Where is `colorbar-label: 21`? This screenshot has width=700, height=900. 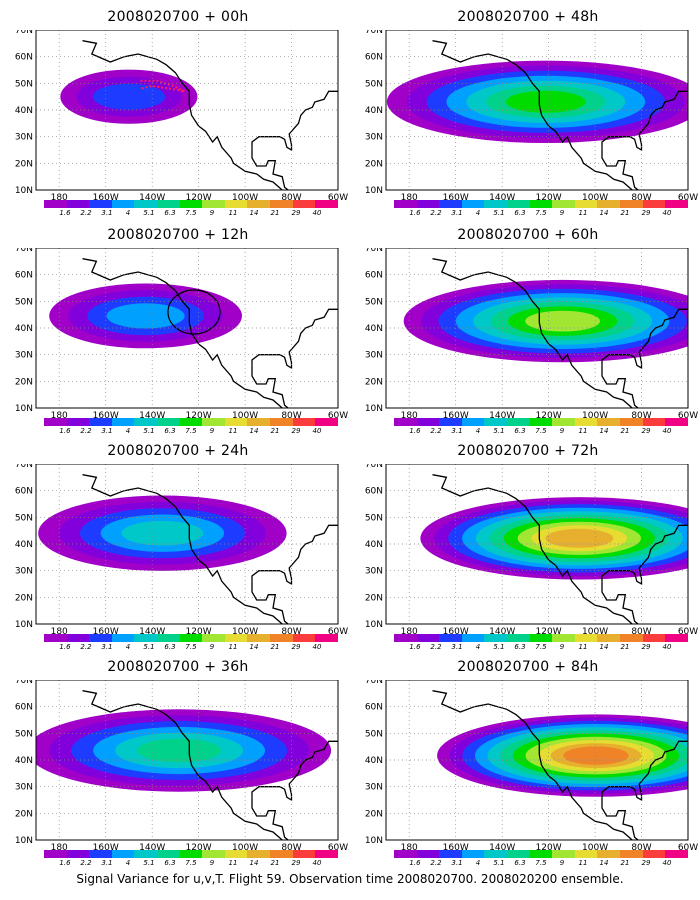 colorbar-label: 21 is located at coordinates (625, 647).